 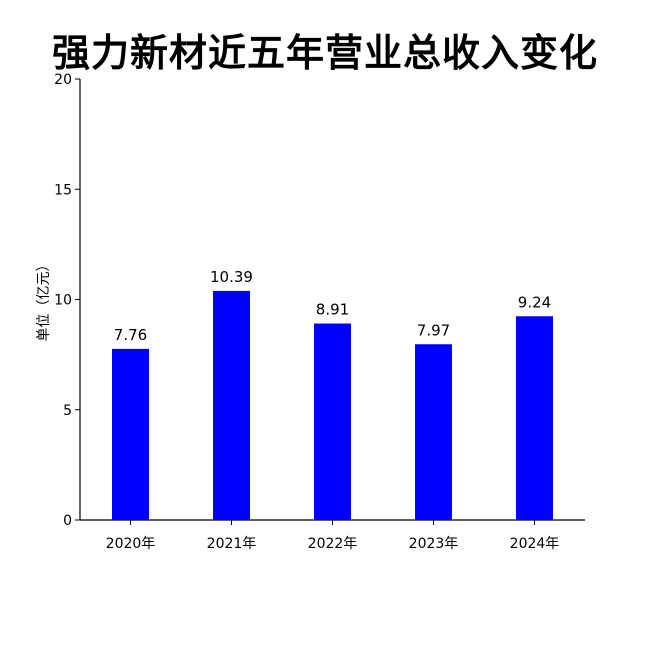 I want to click on data-label: 7.97, so click(x=433, y=330).